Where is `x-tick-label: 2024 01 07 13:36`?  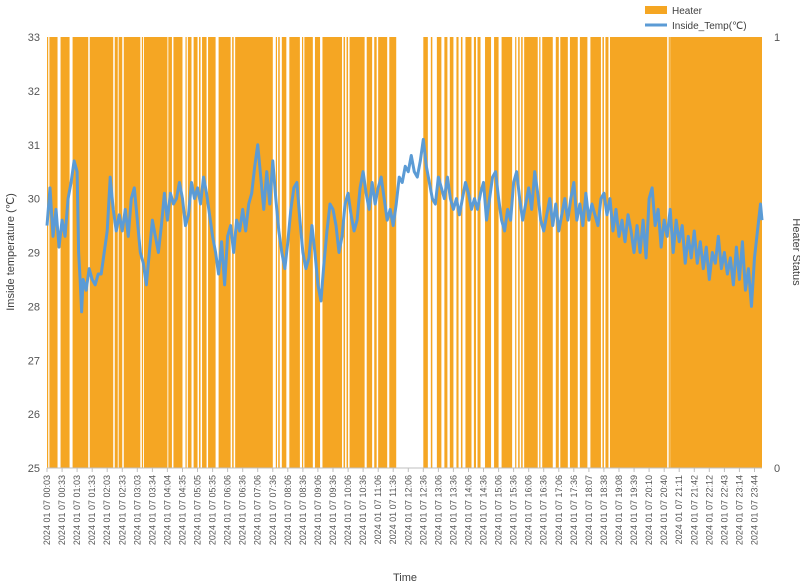 x-tick-label: 2024 01 07 13:36 is located at coordinates (453, 510).